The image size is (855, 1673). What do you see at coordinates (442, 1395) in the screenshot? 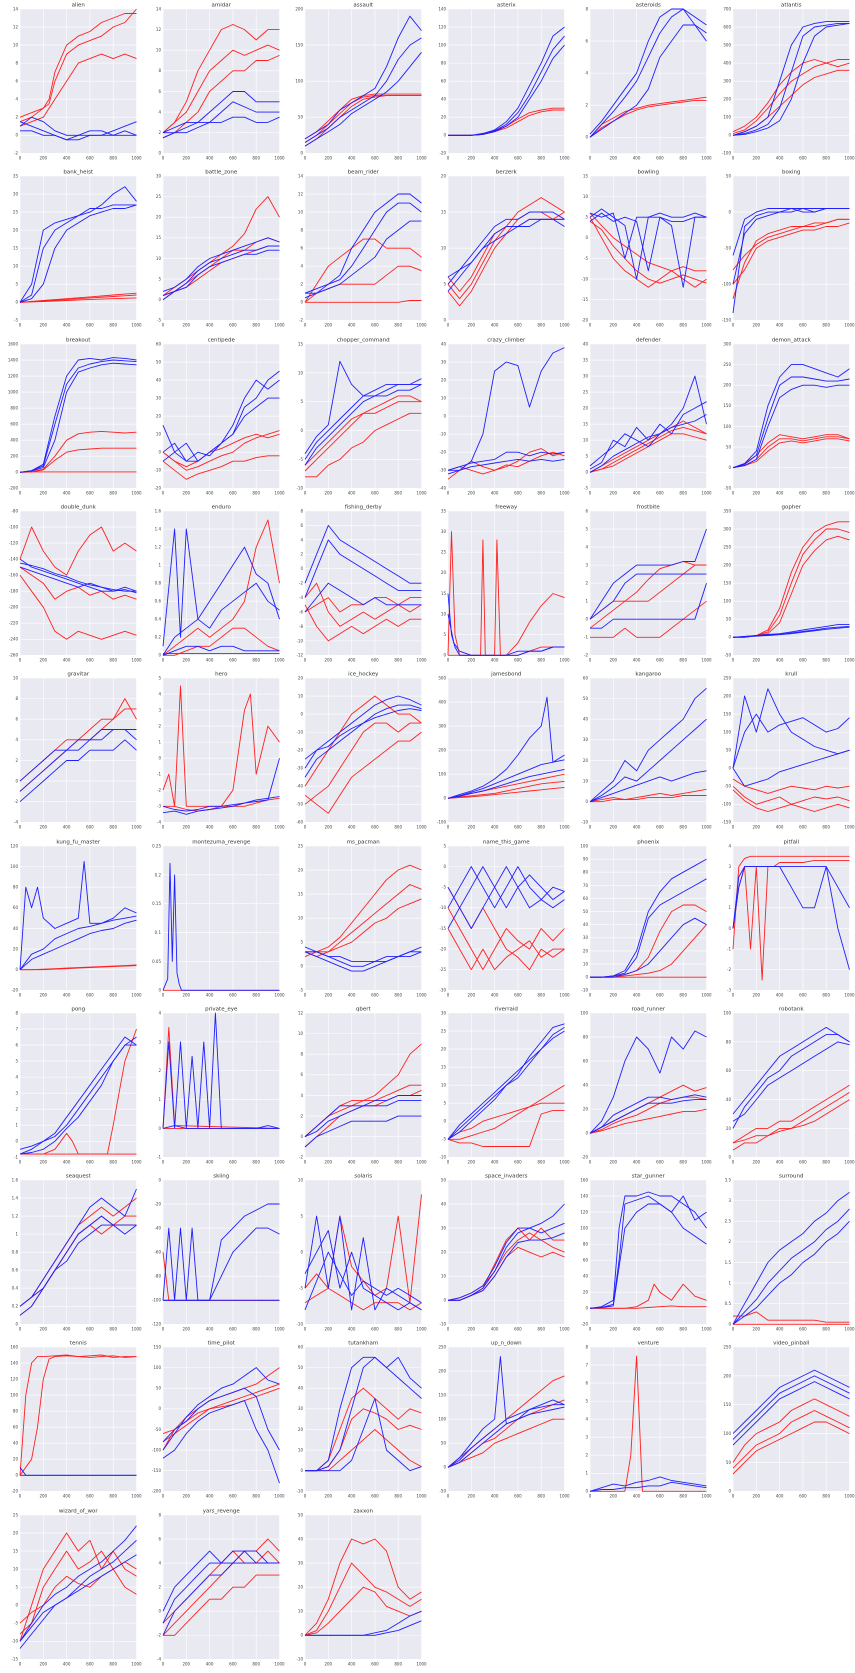
I see `y-tick-label: 150` at bounding box center [442, 1395].